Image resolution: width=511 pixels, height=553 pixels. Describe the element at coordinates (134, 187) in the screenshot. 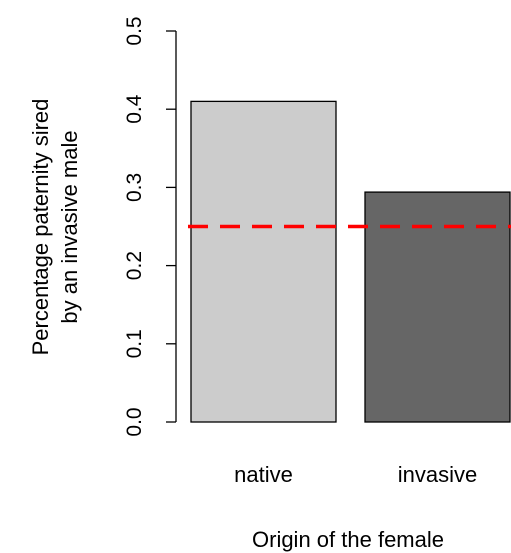

I see `y-tick-label: 0.3` at that location.